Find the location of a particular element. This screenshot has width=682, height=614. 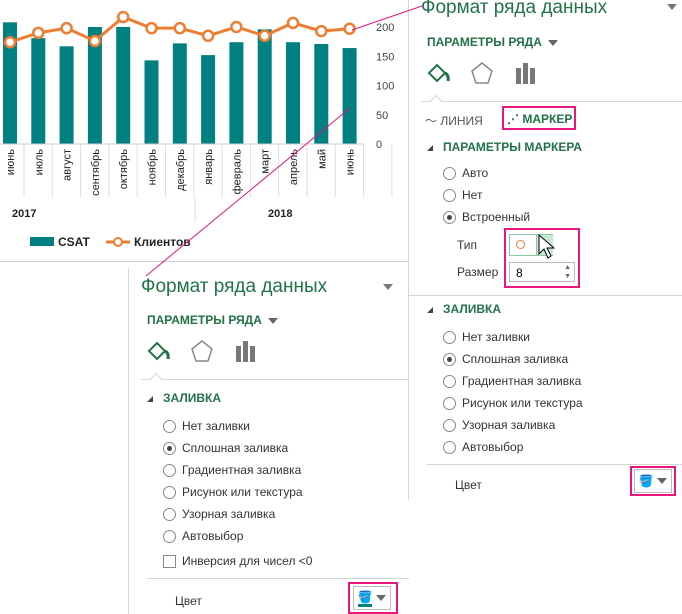

radio-option: Авто is located at coordinates (465, 173).